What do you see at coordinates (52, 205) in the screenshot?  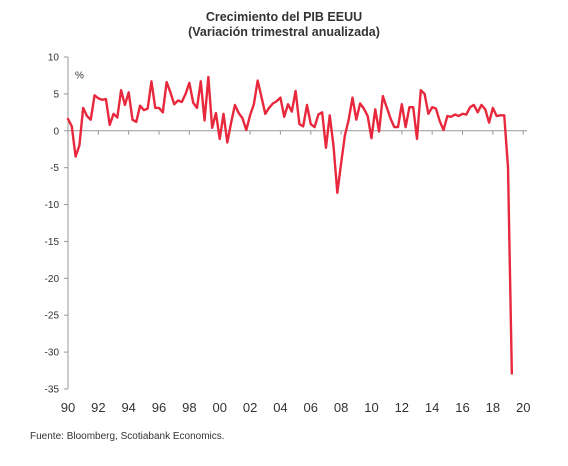 I see `y-tick-label: -10` at bounding box center [52, 205].